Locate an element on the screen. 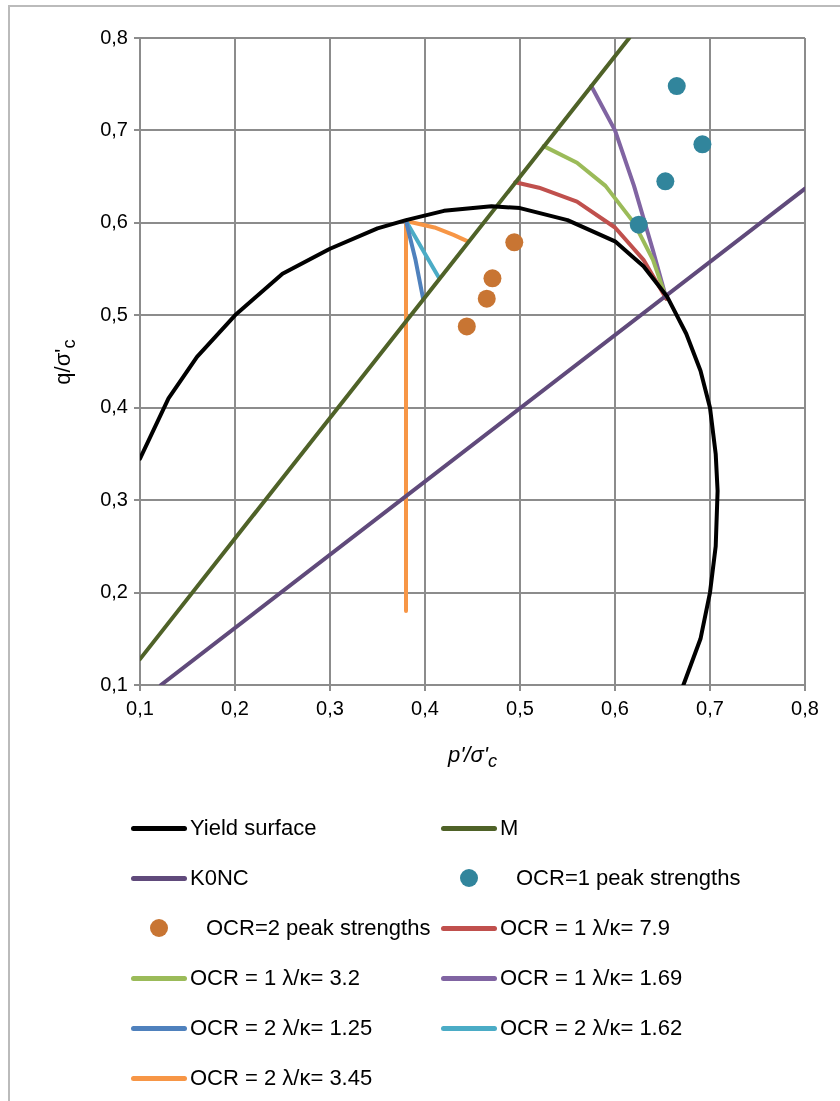 The image size is (840, 1101). y-tick-label: 0,1 is located at coordinates (114, 683).